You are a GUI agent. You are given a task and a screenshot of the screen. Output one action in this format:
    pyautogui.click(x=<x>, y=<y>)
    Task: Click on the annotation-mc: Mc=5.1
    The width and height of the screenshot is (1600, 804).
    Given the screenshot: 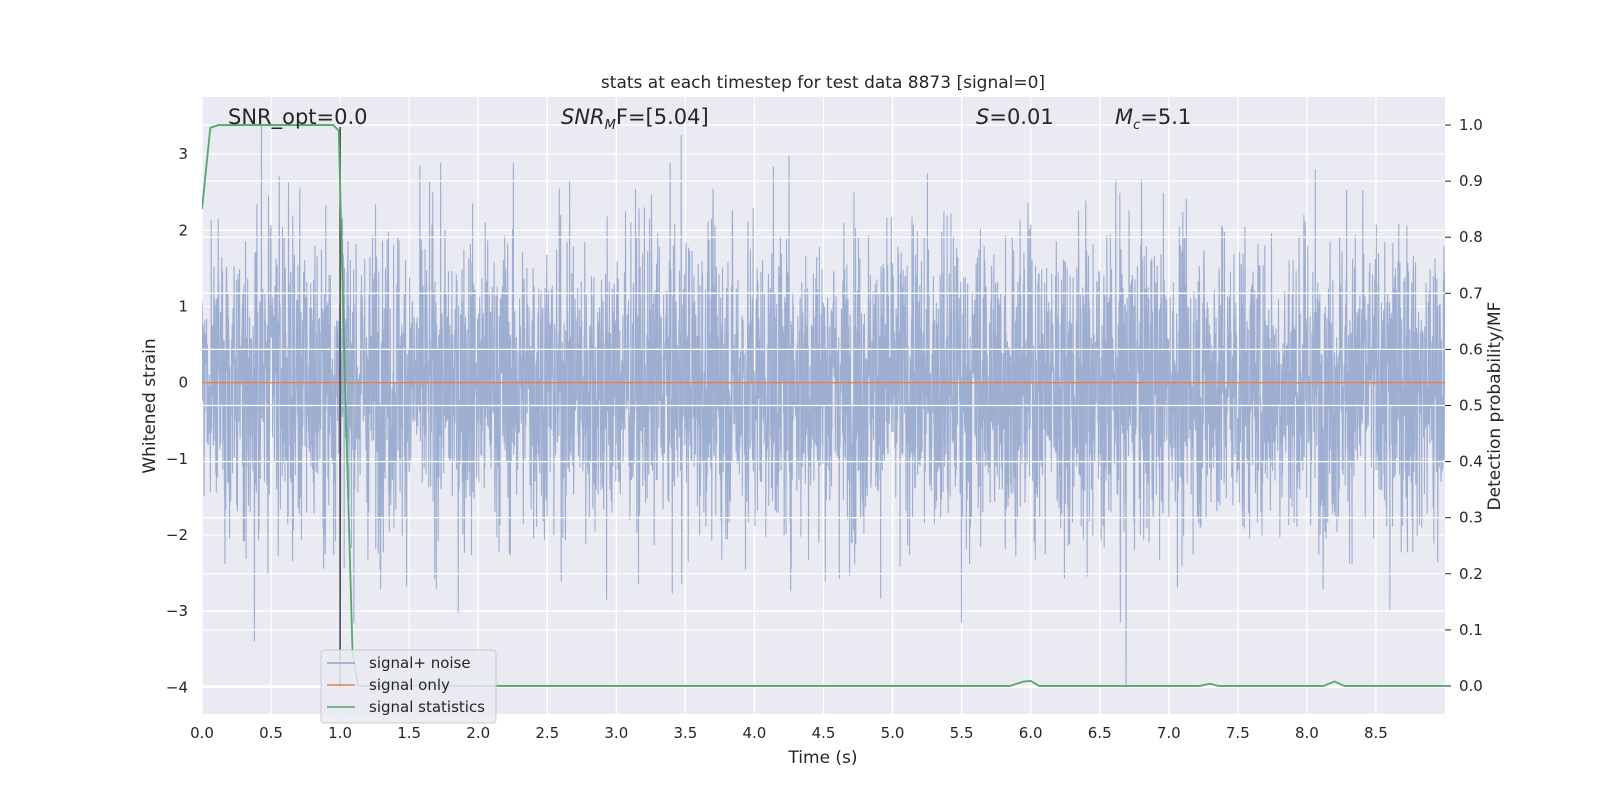 What is the action you would take?
    pyautogui.click(x=1153, y=119)
    